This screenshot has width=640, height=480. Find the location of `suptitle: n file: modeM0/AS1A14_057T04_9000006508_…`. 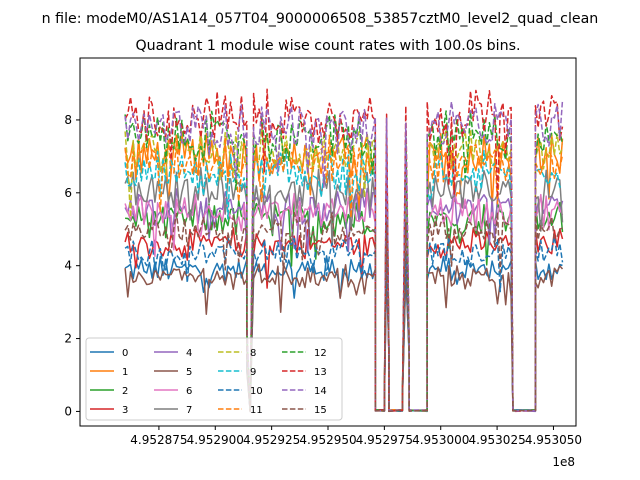

suptitle: n file: modeM0/AS1A14_057T04_9000006508_… is located at coordinates (320, 19).